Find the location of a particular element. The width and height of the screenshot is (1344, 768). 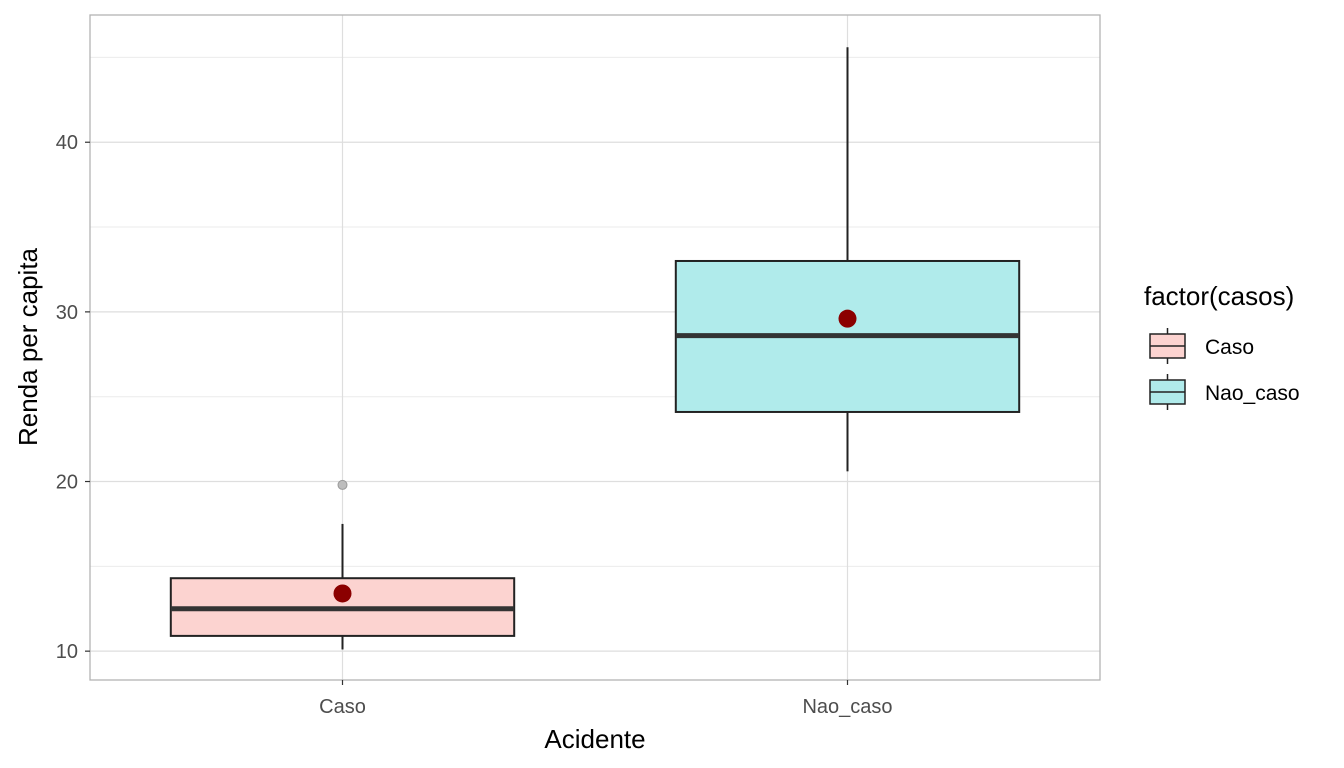

y-tick-label: 40 is located at coordinates (67, 143).